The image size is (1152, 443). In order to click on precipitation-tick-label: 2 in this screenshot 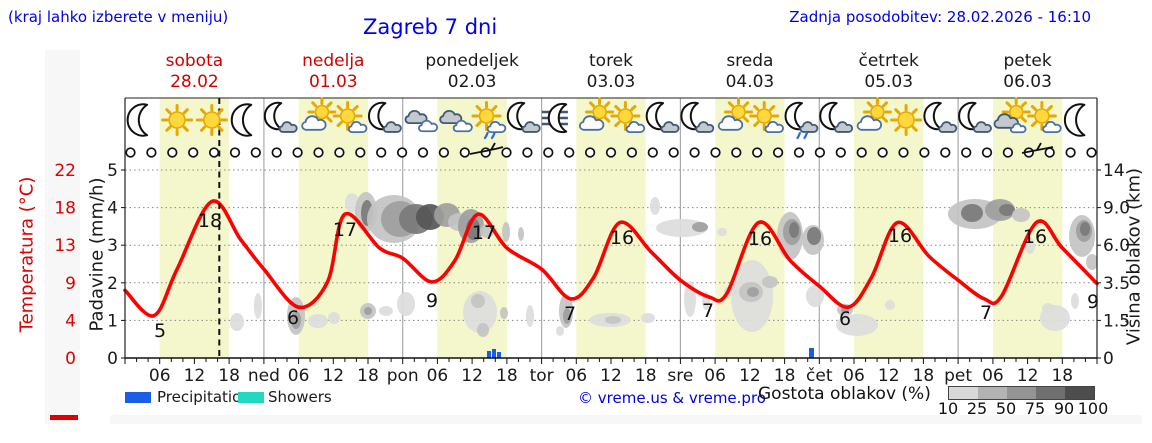, I will do `click(112, 284)`.